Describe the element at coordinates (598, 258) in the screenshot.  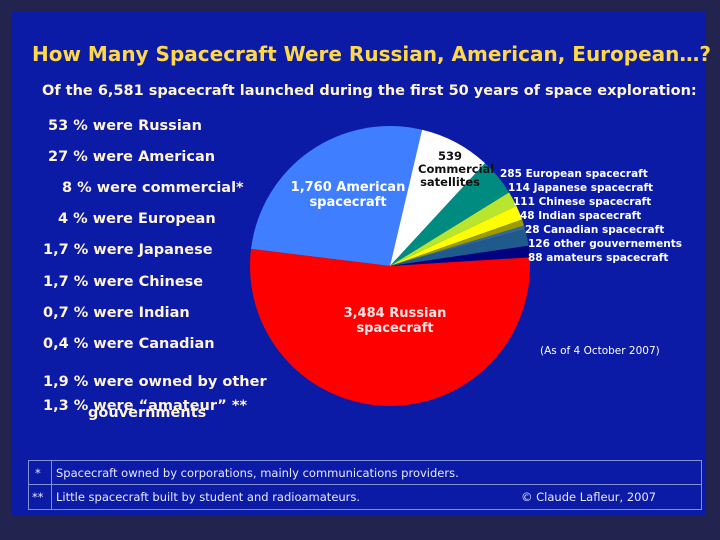
I see `data-label: 88 amateurs spacecraft` at that location.